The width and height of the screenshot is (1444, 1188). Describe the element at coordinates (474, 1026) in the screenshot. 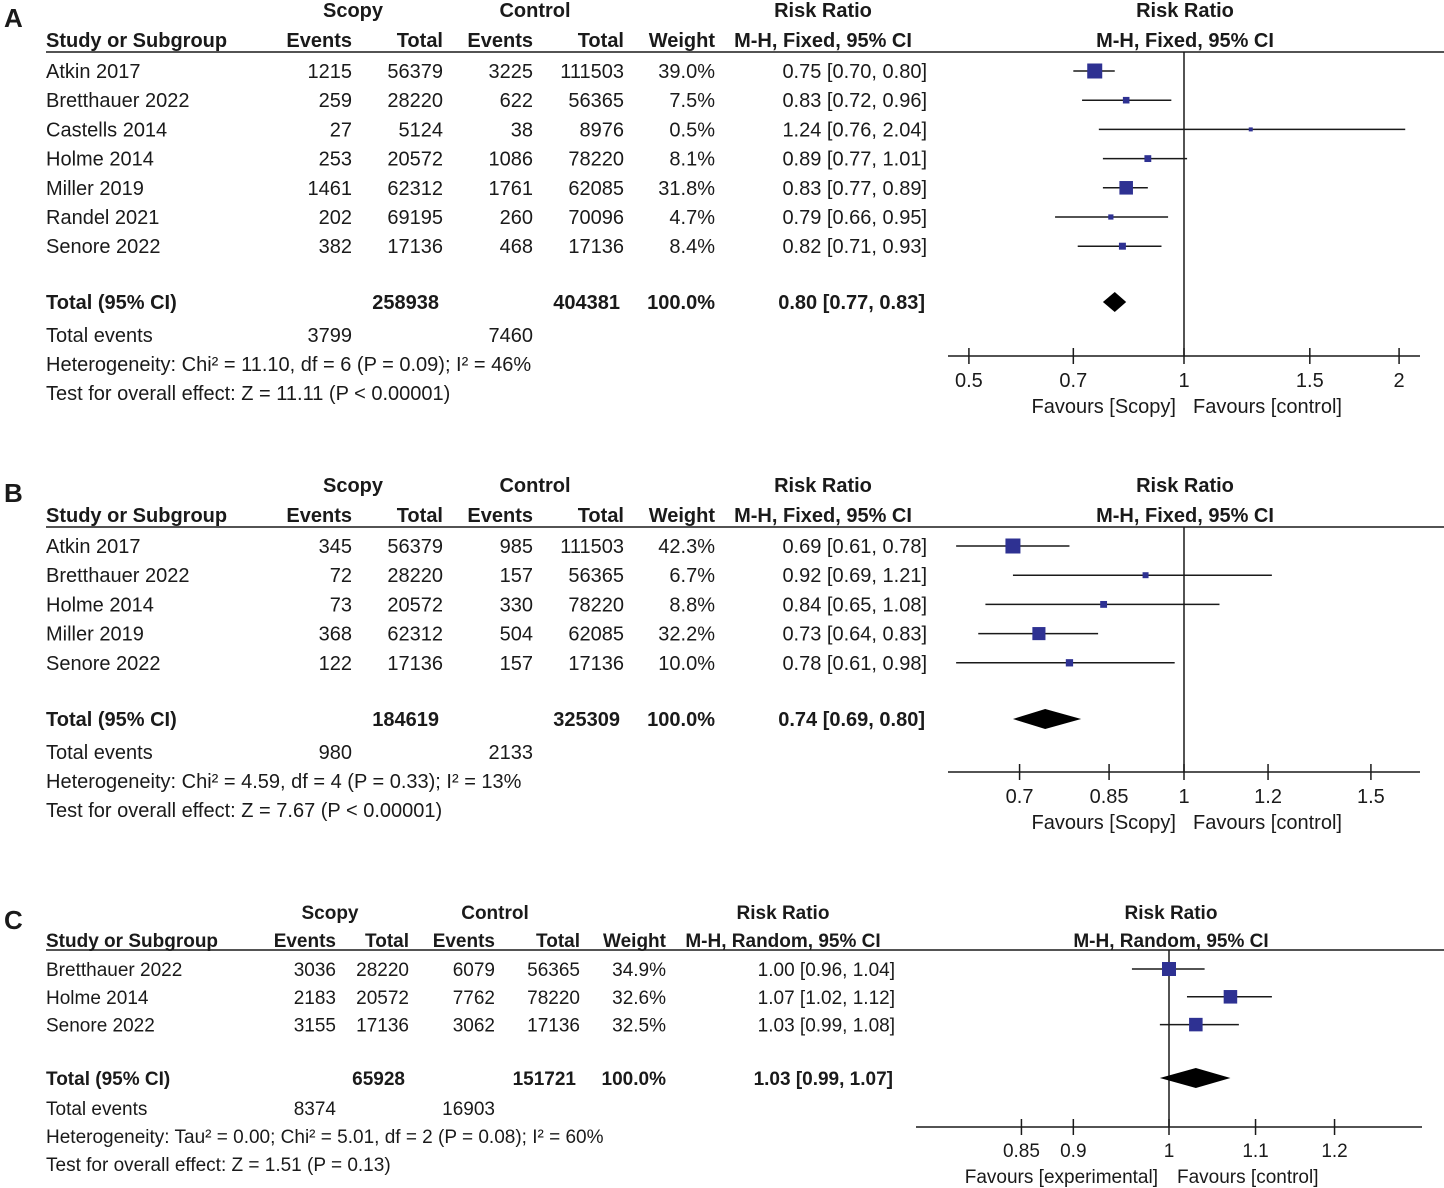

I see `panel-c-study-ctrl-events: 3062` at that location.